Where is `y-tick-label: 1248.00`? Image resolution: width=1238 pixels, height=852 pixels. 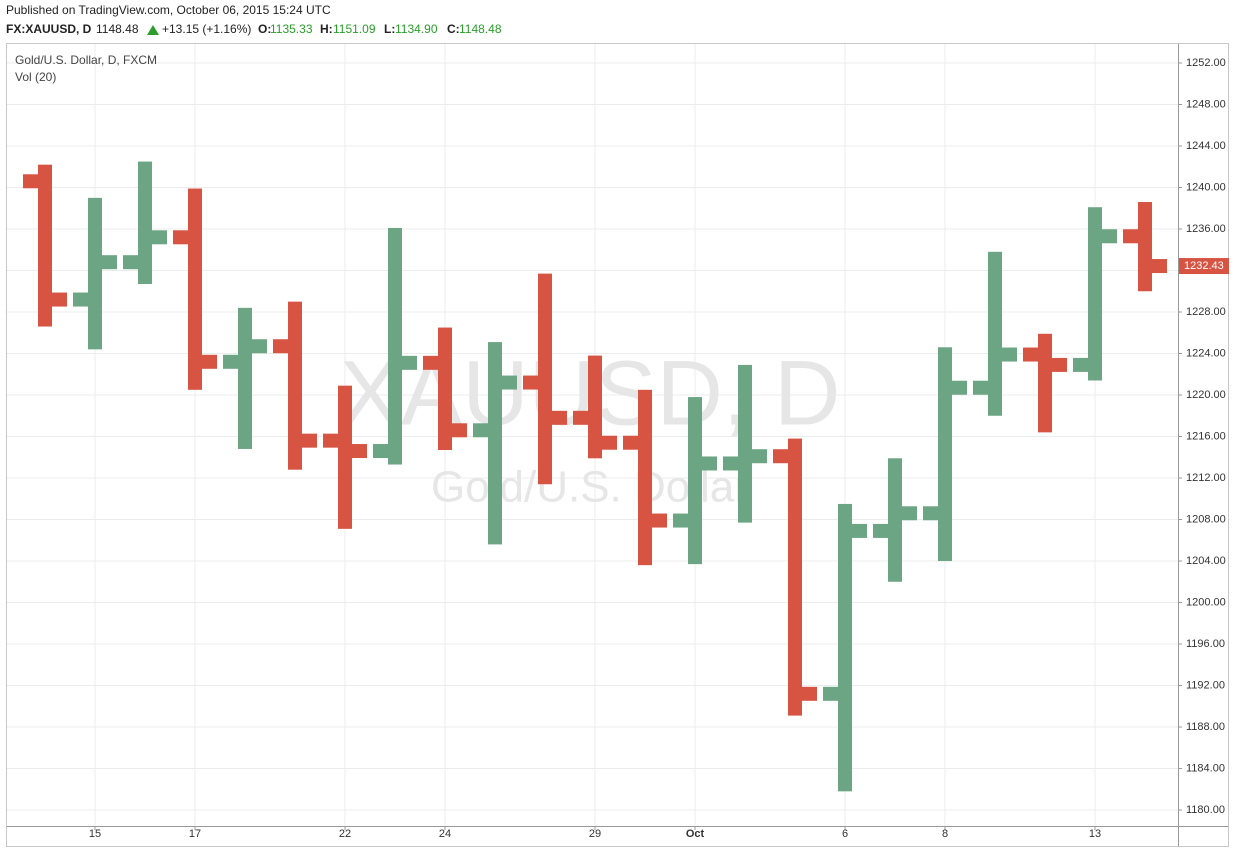 y-tick-label: 1248.00 is located at coordinates (1206, 104).